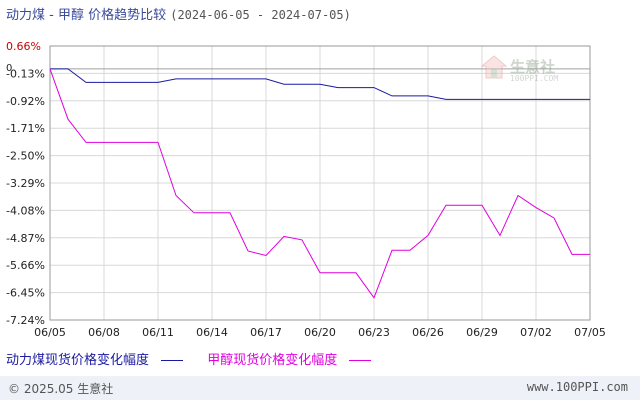 The image size is (640, 400). What do you see at coordinates (61, 389) in the screenshot?
I see `footer-copyright: © 2025.05 生意社` at bounding box center [61, 389].